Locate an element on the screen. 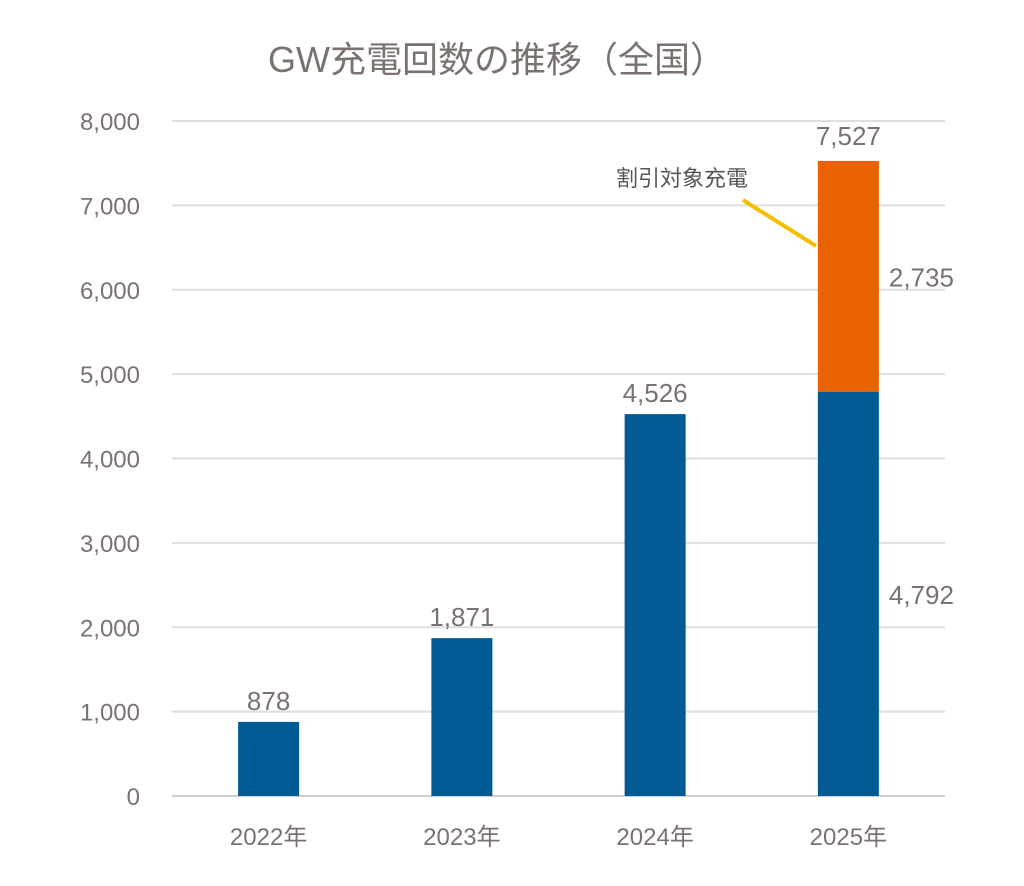 Image resolution: width=1024 pixels, height=886 pixels. x-tick-label: 2025年 is located at coordinates (848, 837).